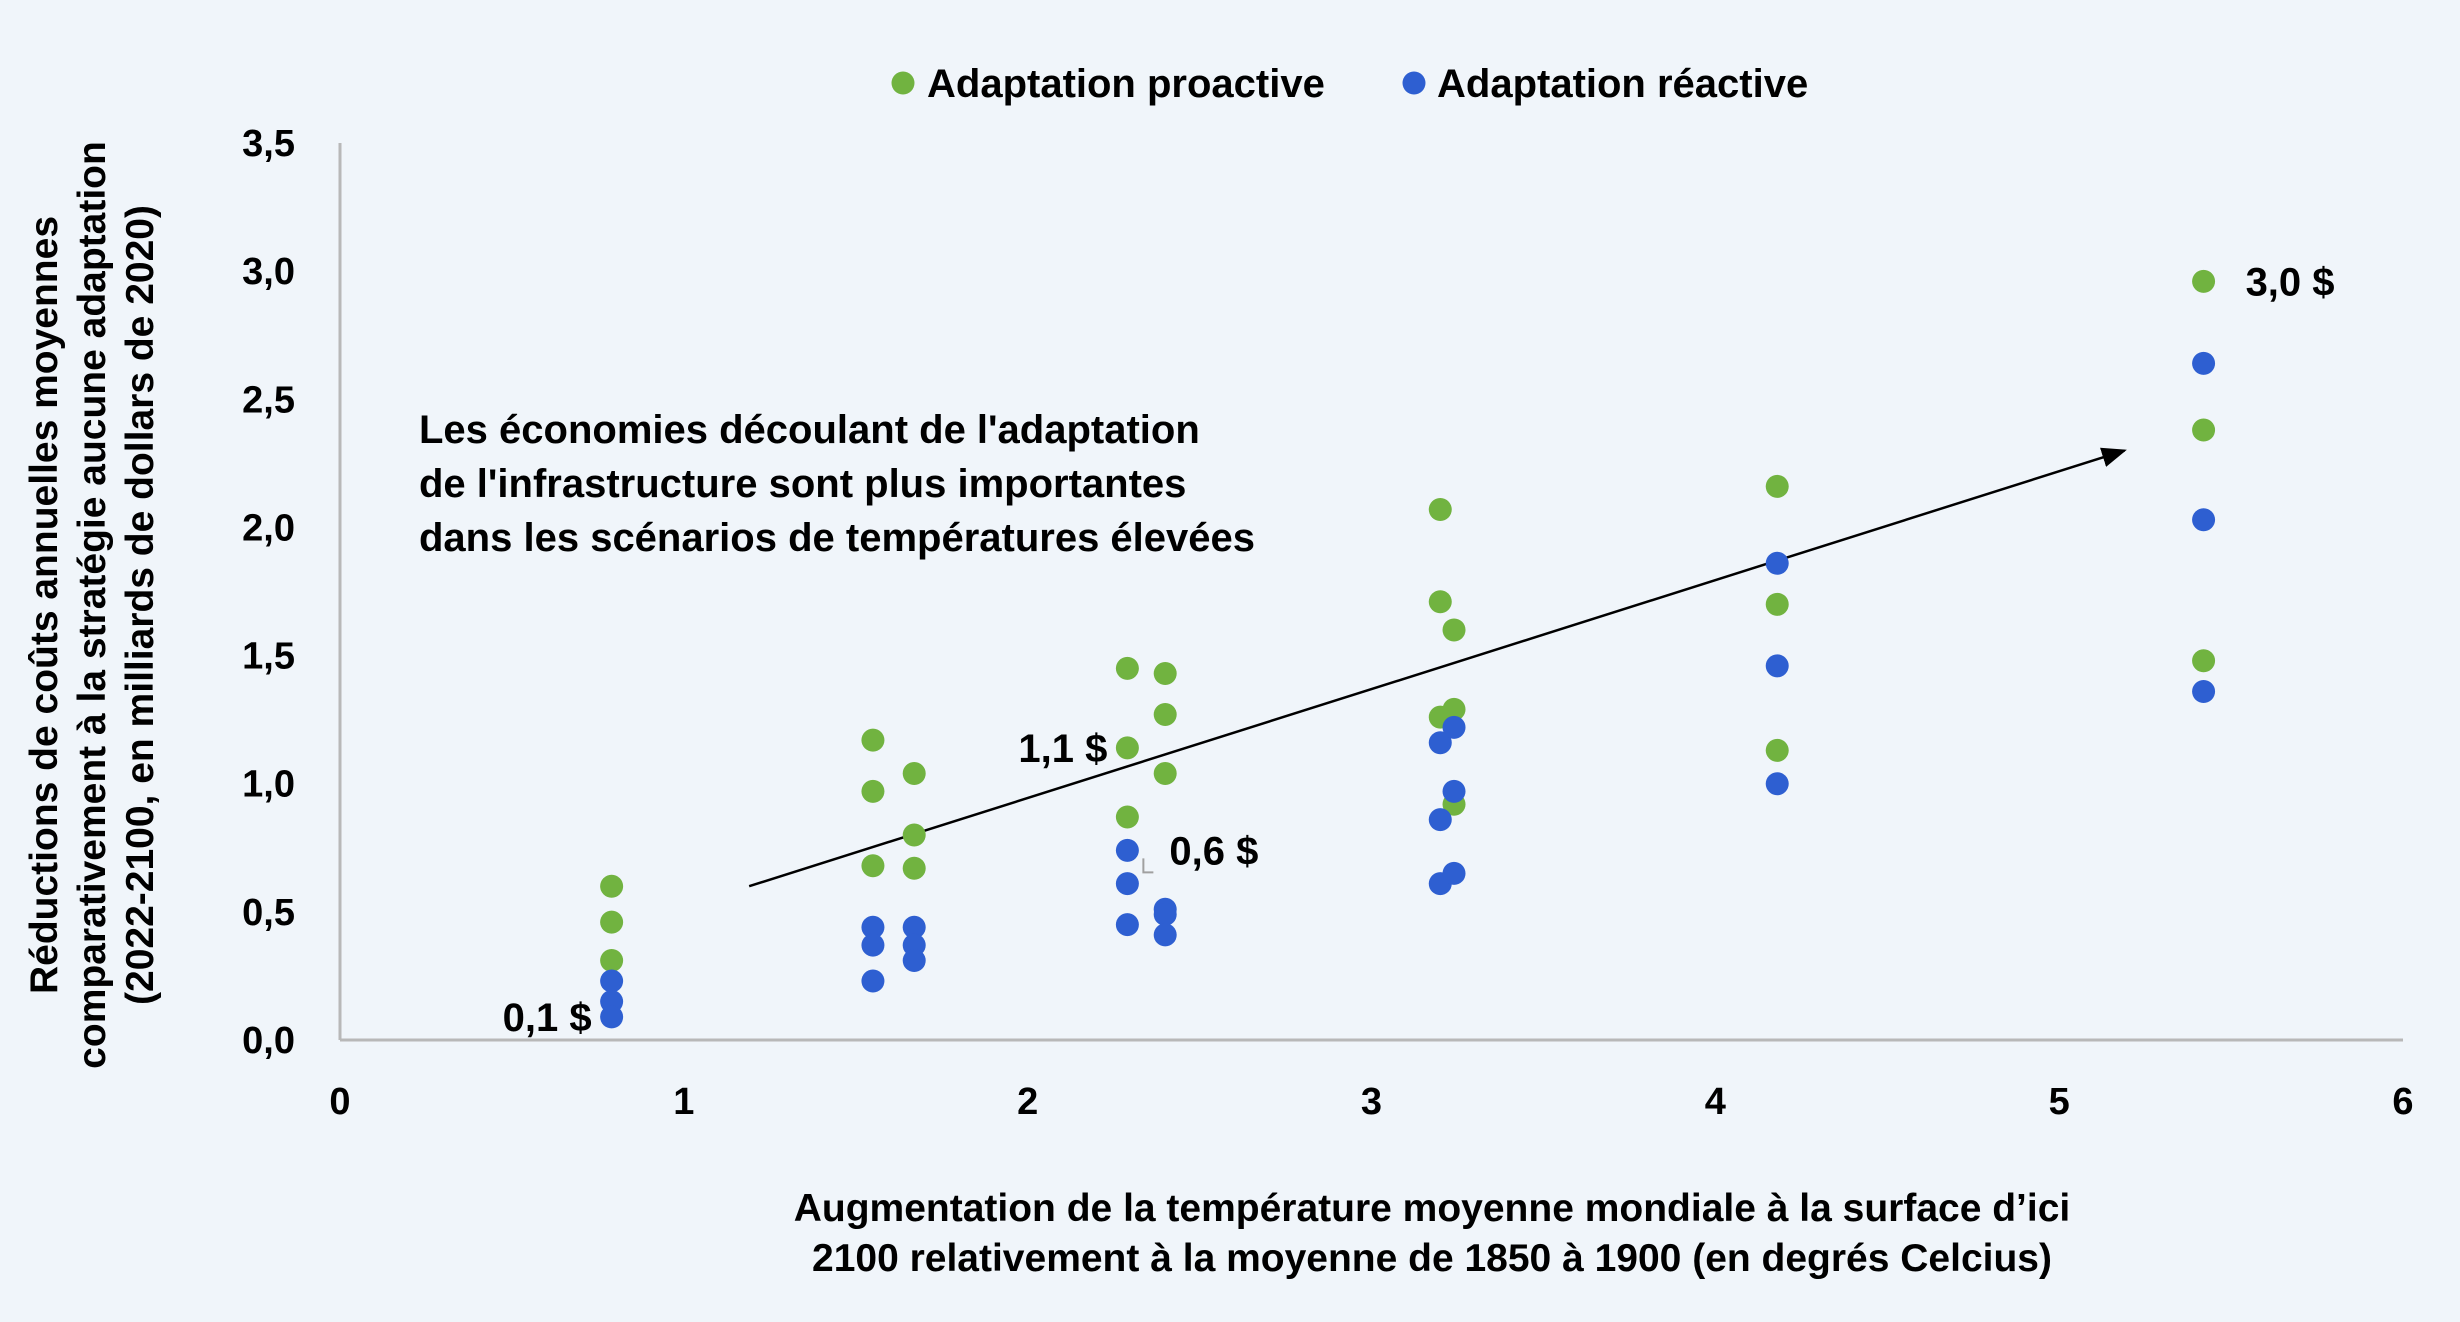 Image resolution: width=2460 pixels, height=1322 pixels. I want to click on y-tick-label: 1,0, so click(268, 785).